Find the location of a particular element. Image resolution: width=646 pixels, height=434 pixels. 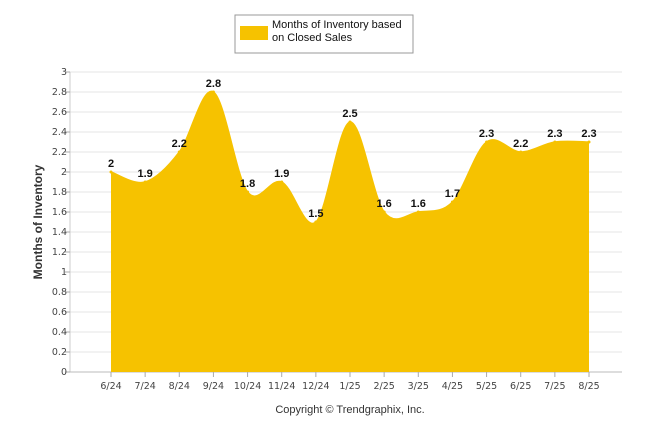

x-tick-label: 8/25 is located at coordinates (588, 386).